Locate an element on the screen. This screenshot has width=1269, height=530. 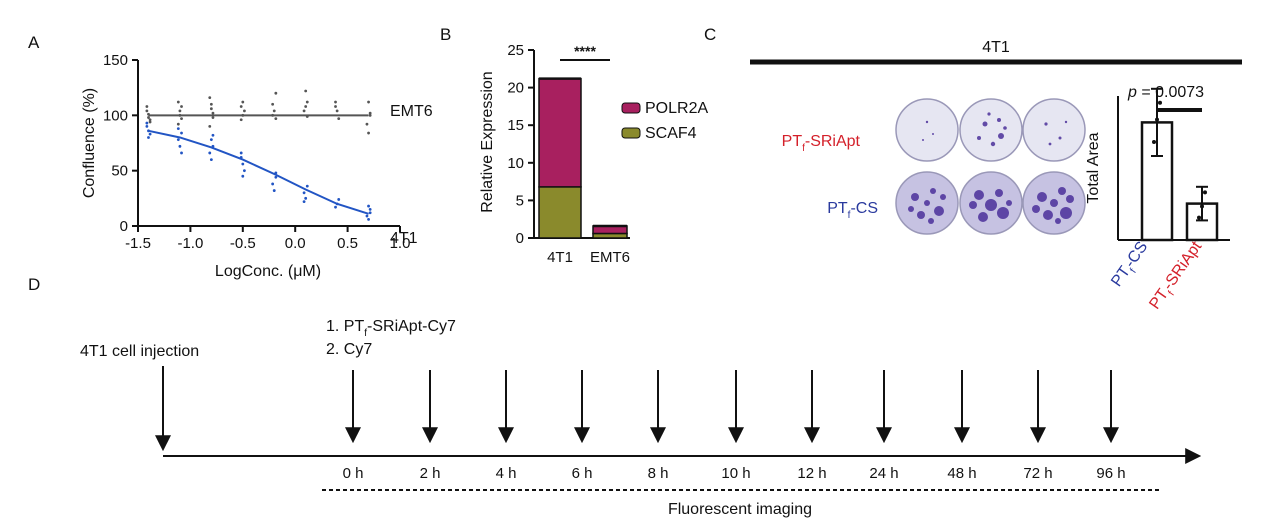
panel-b-legend-label-scaf4: SCAF4 is located at coordinates (671, 133).